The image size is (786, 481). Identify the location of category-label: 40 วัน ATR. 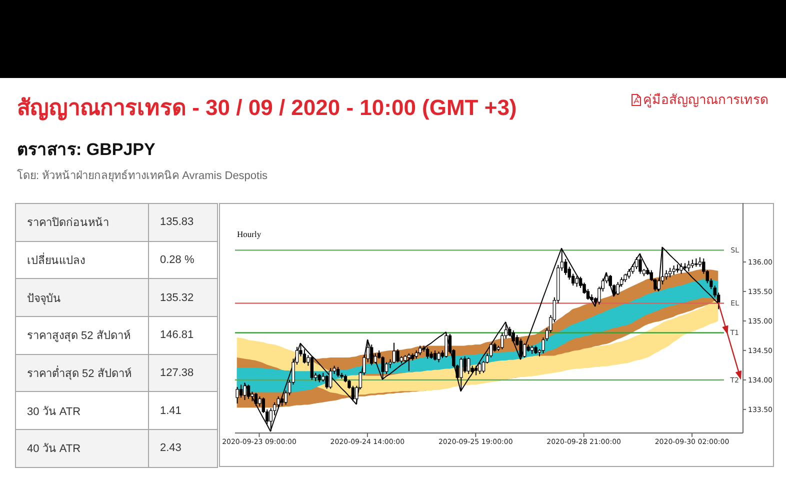
(54, 449).